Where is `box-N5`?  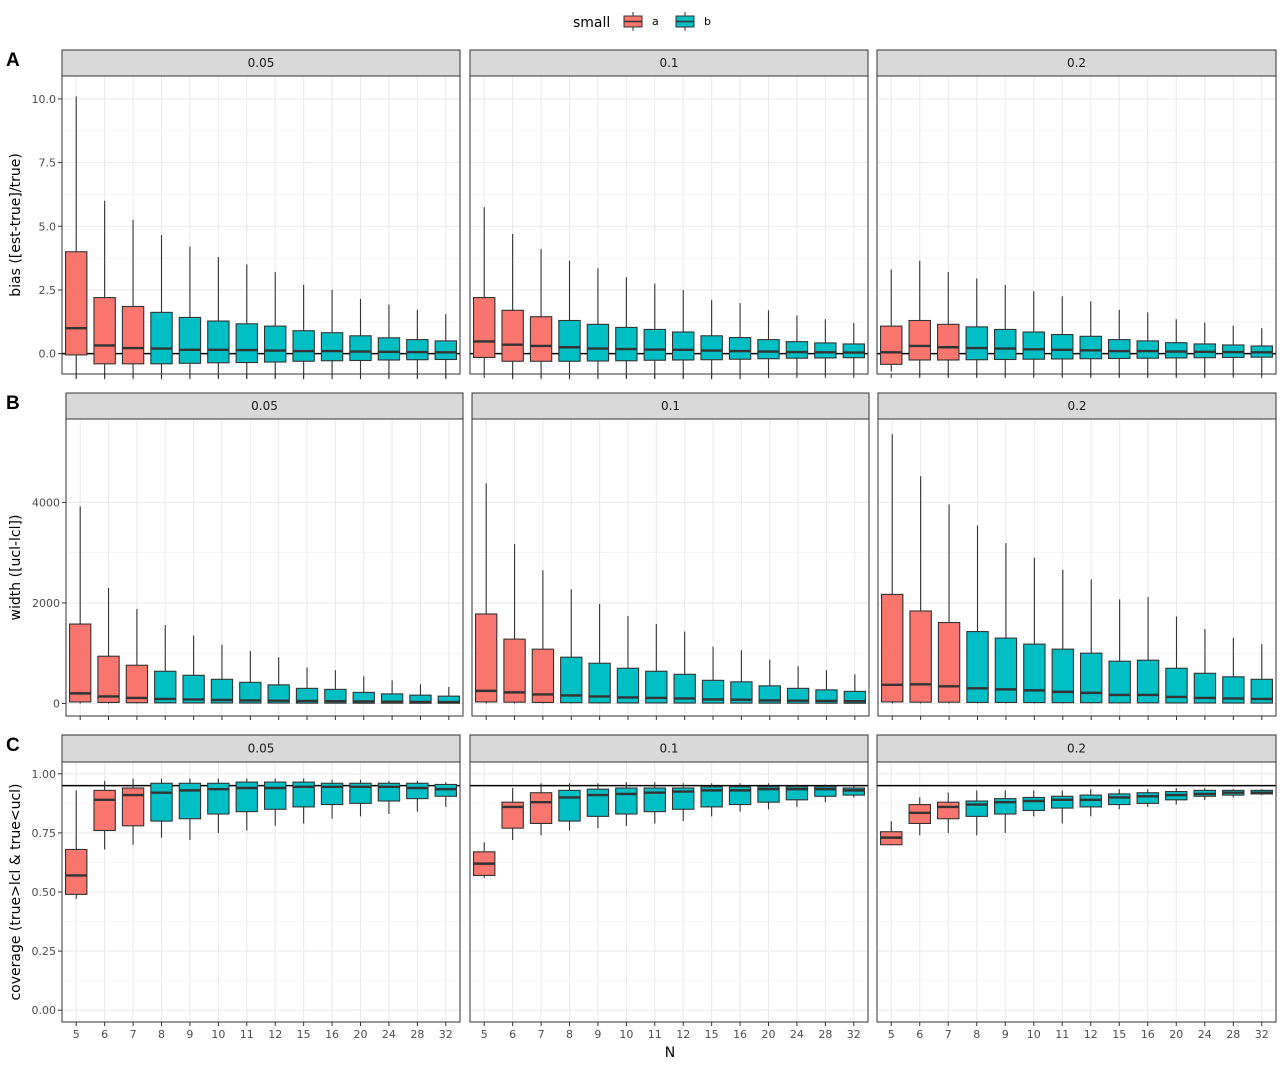
box-N5 is located at coordinates (486, 593).